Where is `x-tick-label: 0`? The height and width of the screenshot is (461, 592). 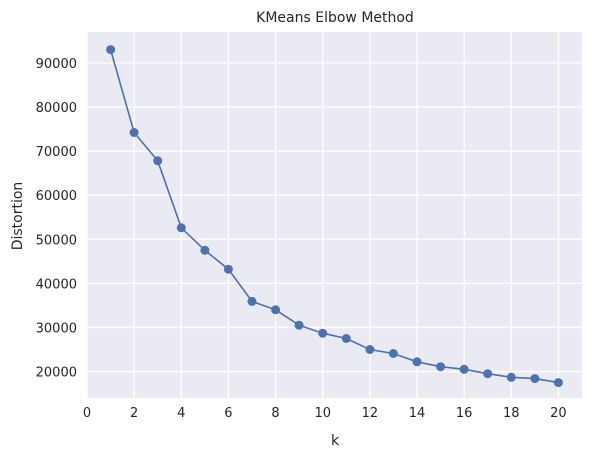
x-tick-label: 0 is located at coordinates (87, 413).